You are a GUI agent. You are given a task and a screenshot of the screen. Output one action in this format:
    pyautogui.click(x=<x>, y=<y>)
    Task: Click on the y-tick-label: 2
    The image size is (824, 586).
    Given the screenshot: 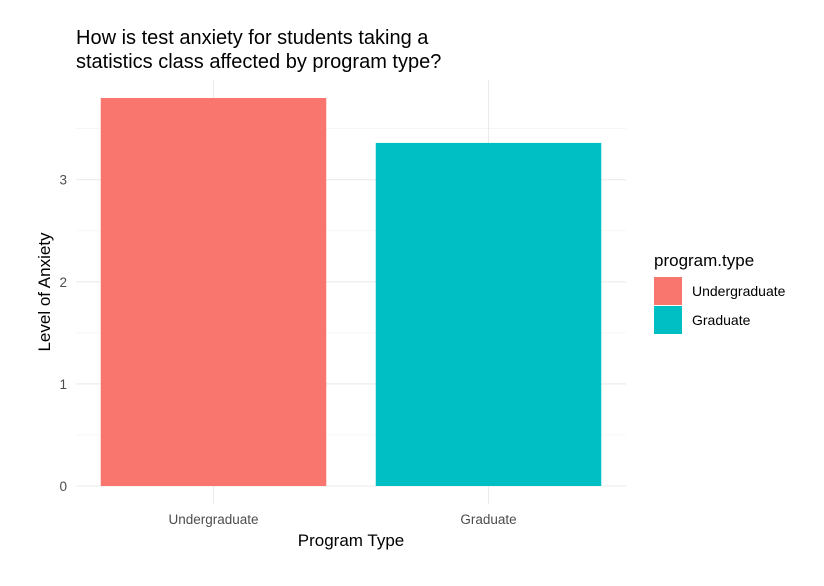 What is the action you would take?
    pyautogui.click(x=63, y=282)
    